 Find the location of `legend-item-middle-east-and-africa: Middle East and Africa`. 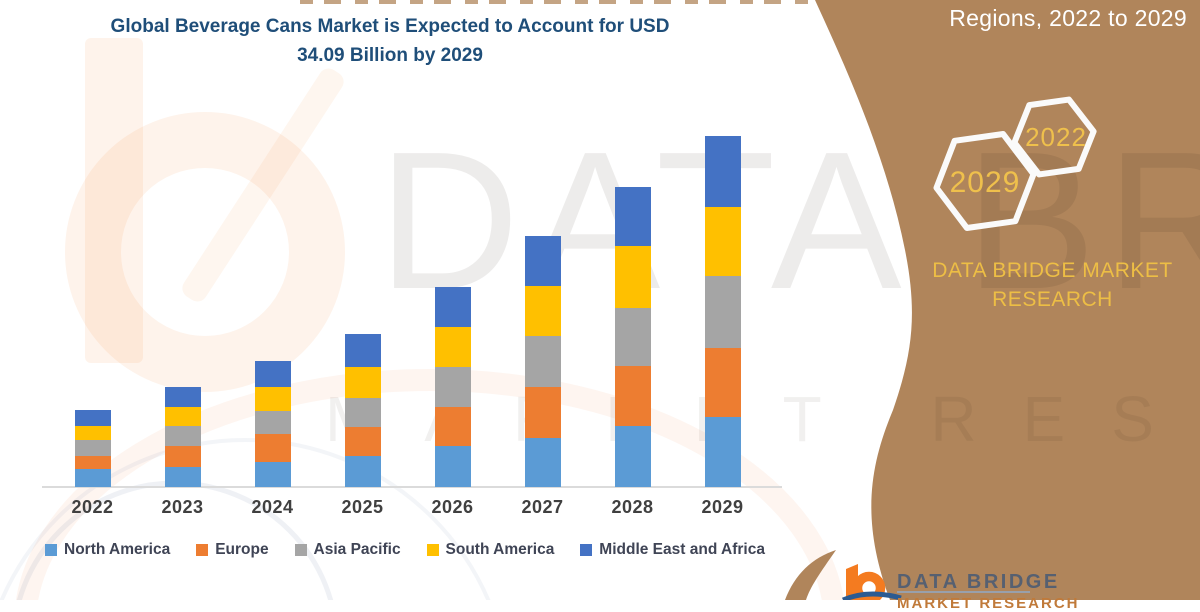

legend-item-middle-east-and-africa: Middle East and Africa is located at coordinates (672, 550).